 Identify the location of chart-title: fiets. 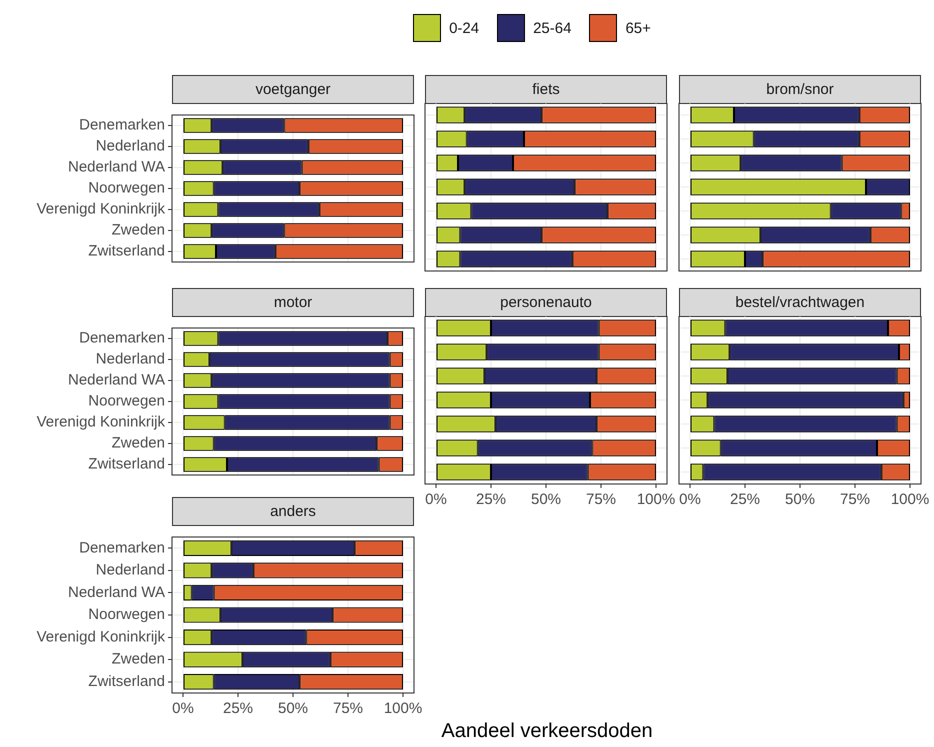
(546, 89).